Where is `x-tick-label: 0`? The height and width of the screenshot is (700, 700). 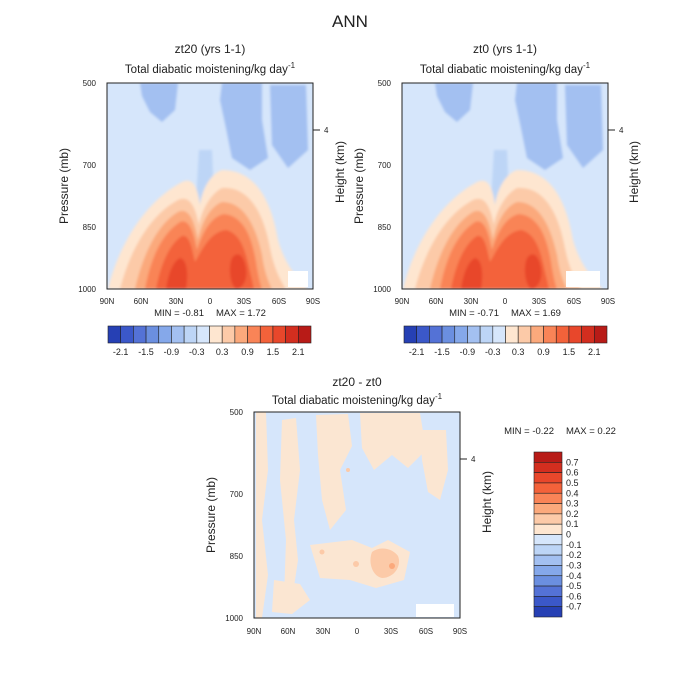 x-tick-label: 0 is located at coordinates (357, 631).